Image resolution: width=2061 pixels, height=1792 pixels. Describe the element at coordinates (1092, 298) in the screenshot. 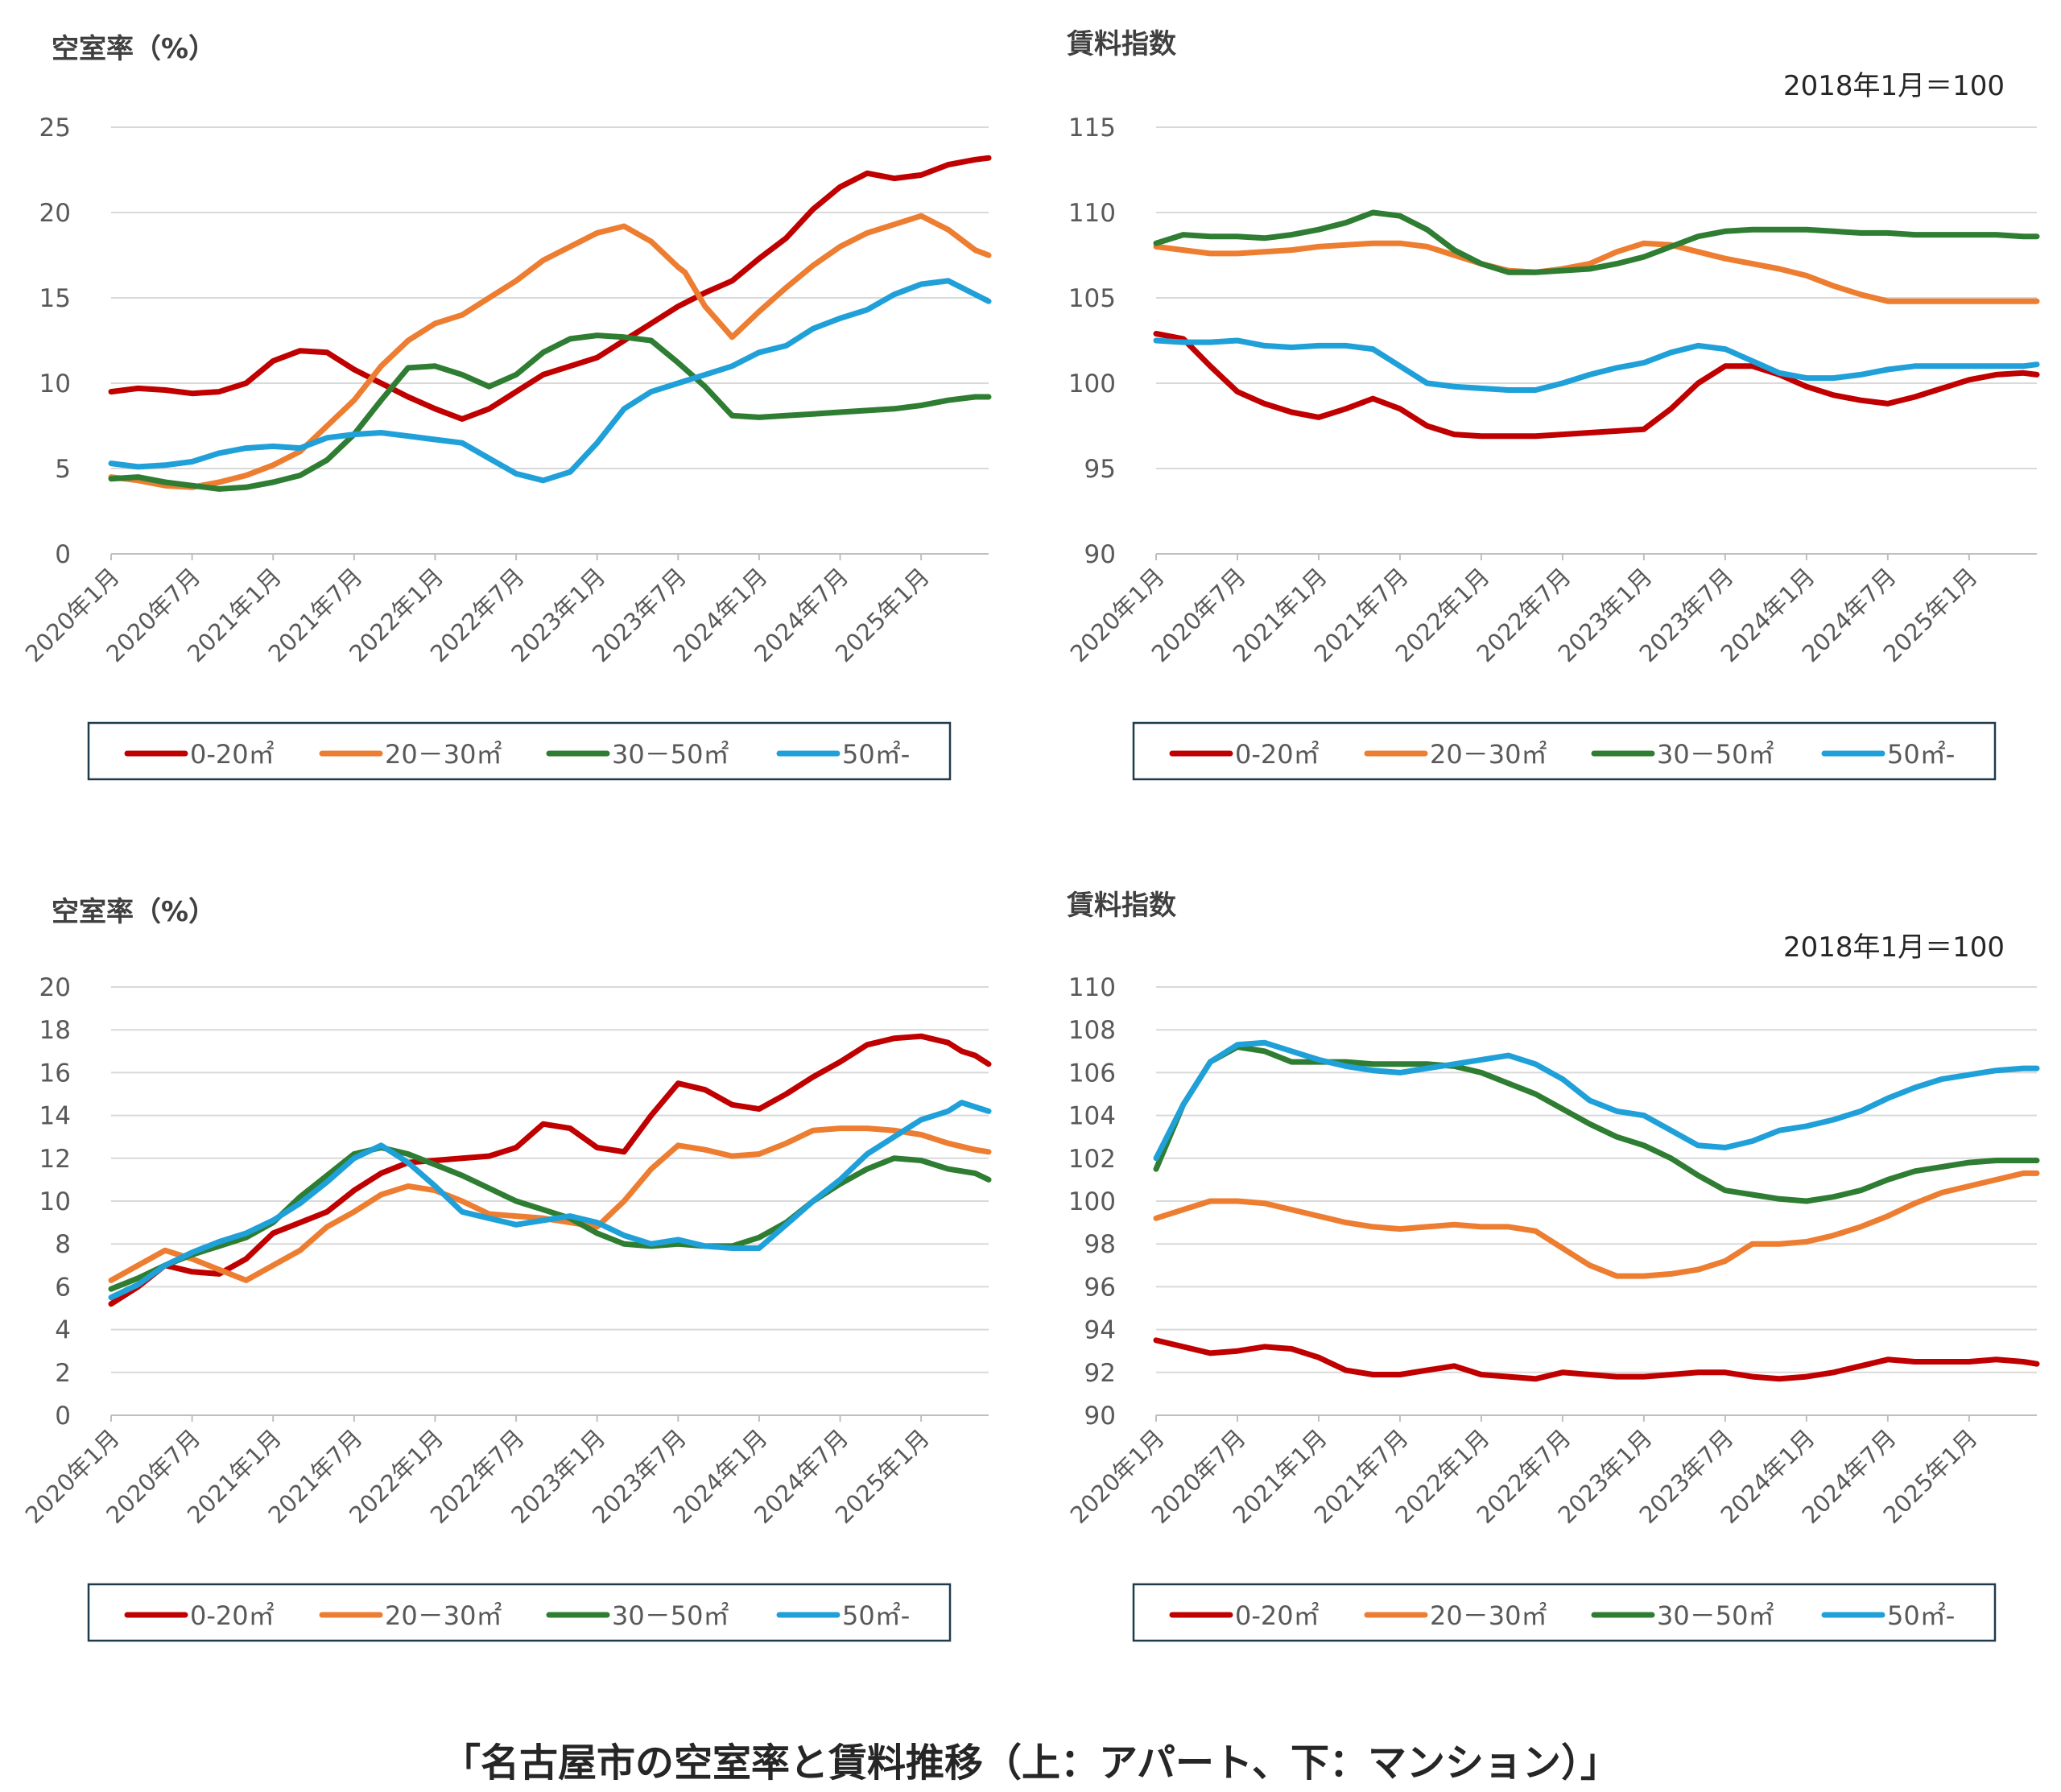

I see `y-tick-label: 105` at that location.